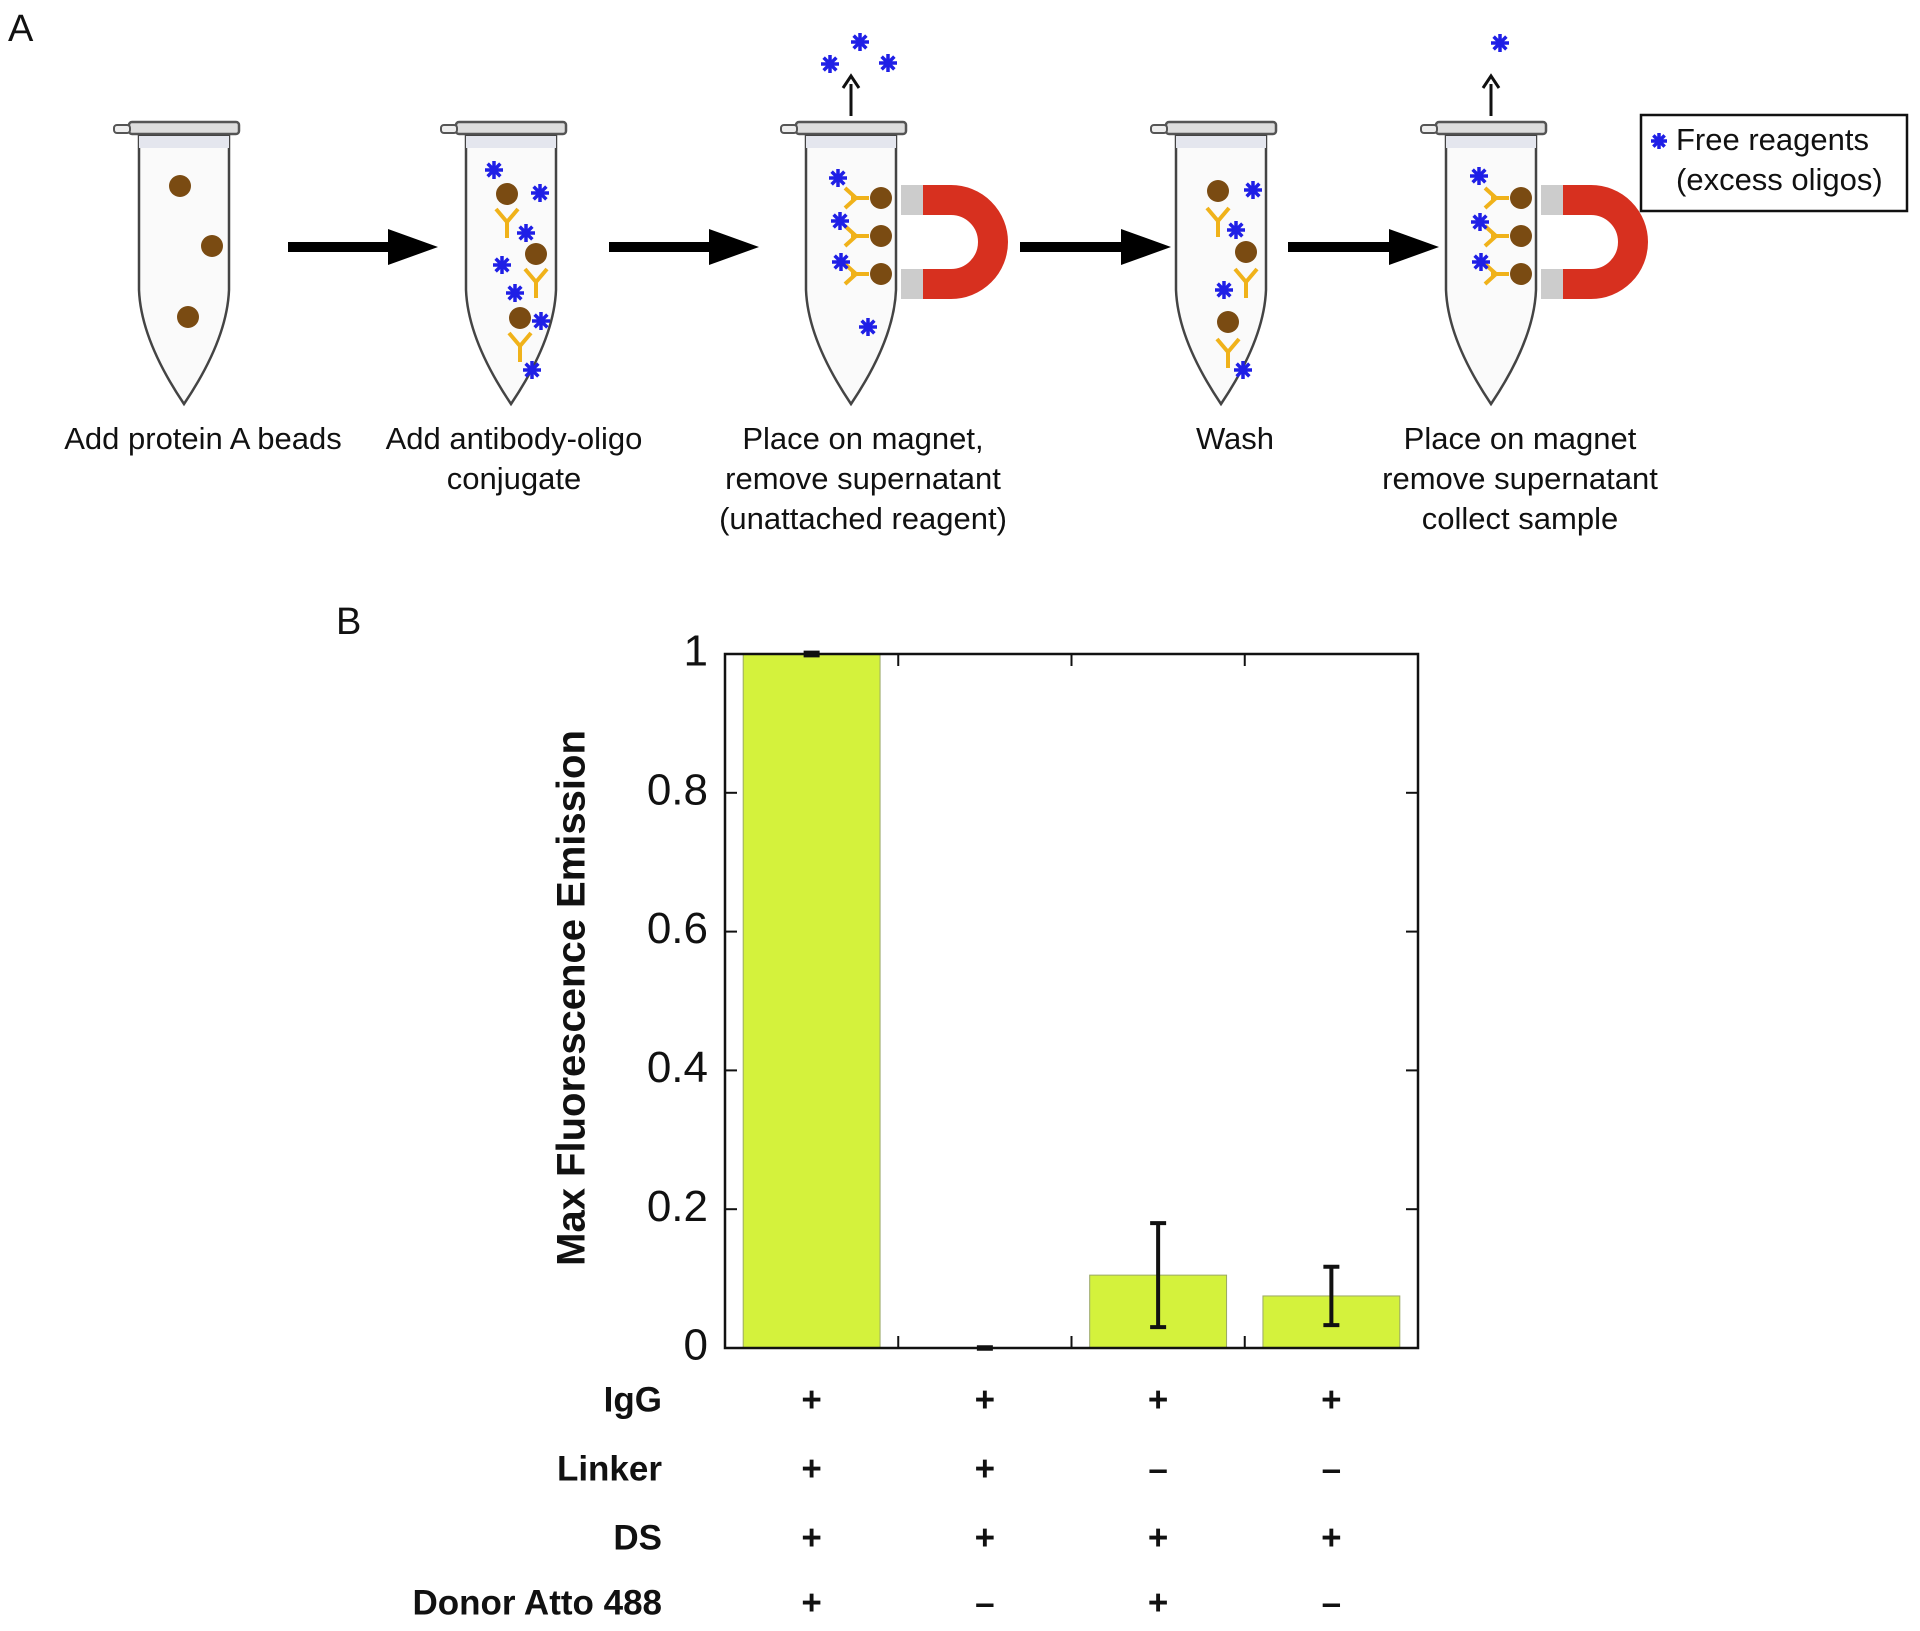 The image size is (1920, 1631). I want to click on condition-name: DS, so click(637, 1537).